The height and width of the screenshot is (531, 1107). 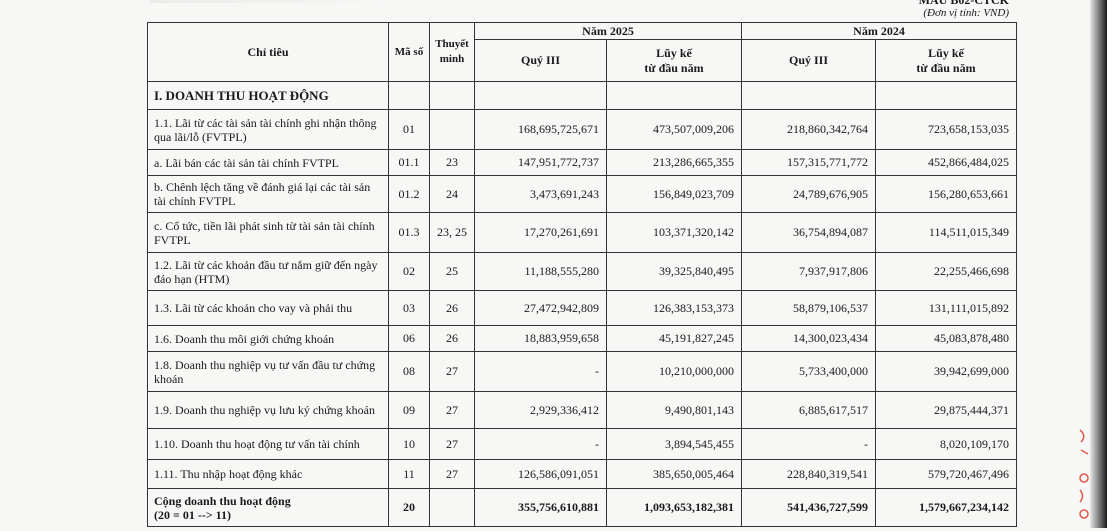 What do you see at coordinates (270, 1) in the screenshot?
I see `scan-shadow` at bounding box center [270, 1].